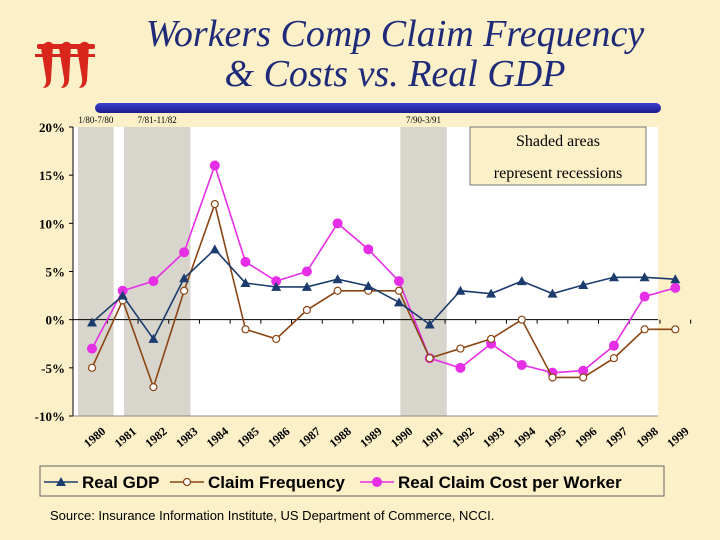 Image resolution: width=720 pixels, height=540 pixels. What do you see at coordinates (558, 156) in the screenshot?
I see `legend-note-box` at bounding box center [558, 156].